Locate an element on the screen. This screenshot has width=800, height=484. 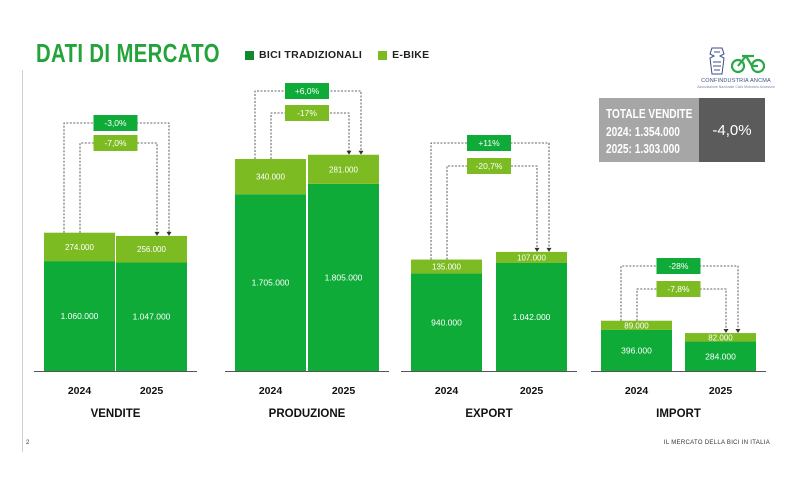
produzione-label-traditional-2024: 1.705.000 is located at coordinates (271, 283).